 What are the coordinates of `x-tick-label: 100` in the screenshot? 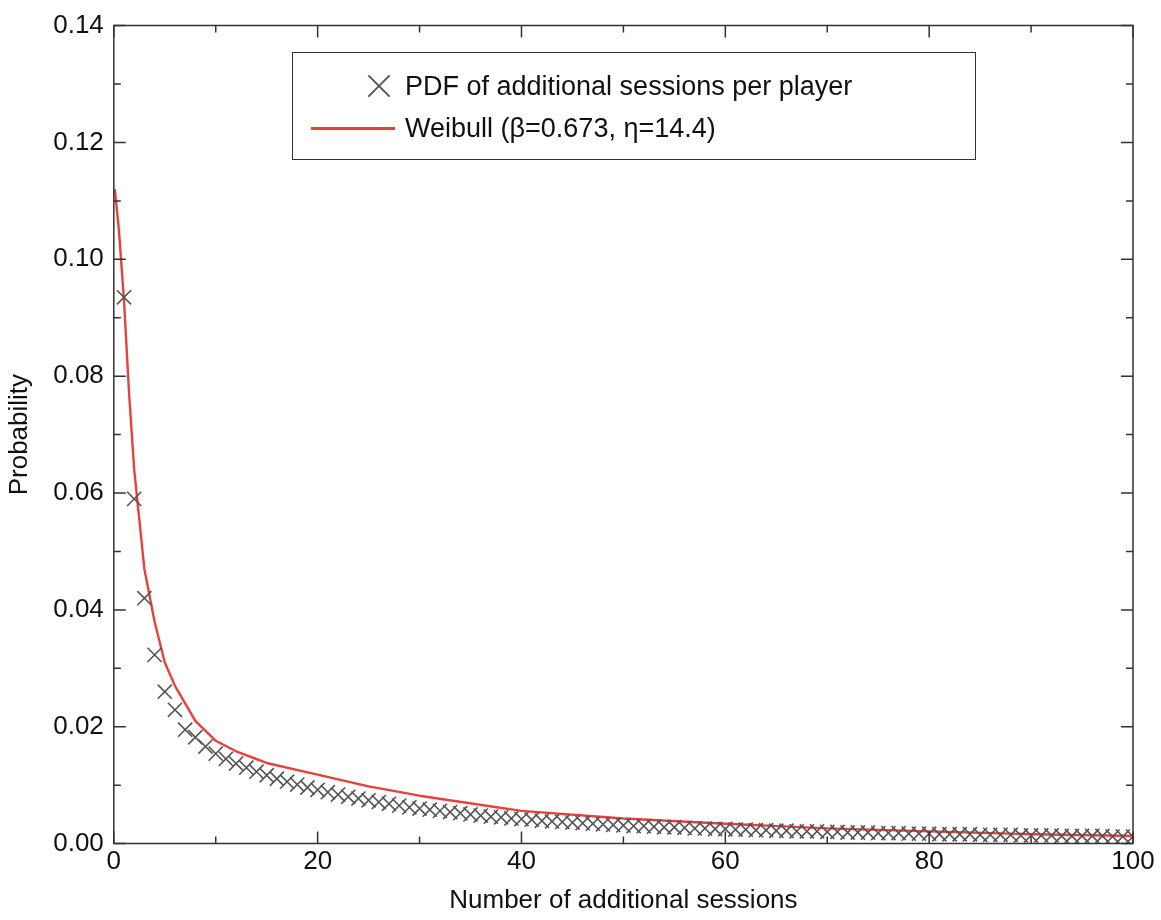 It's located at (1133, 860).